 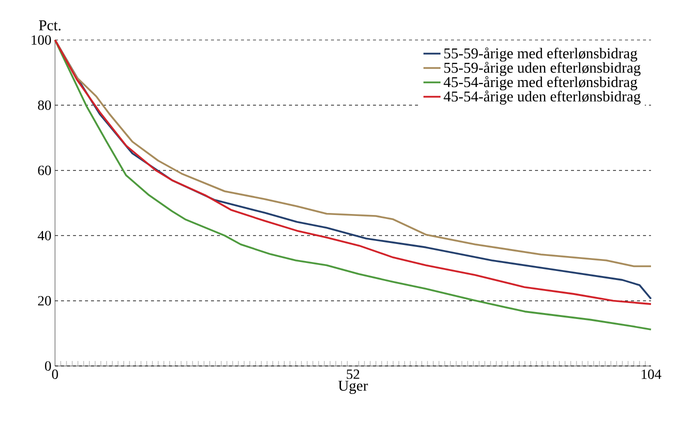 What do you see at coordinates (44, 235) in the screenshot?
I see `y-tick-label: 40` at bounding box center [44, 235].